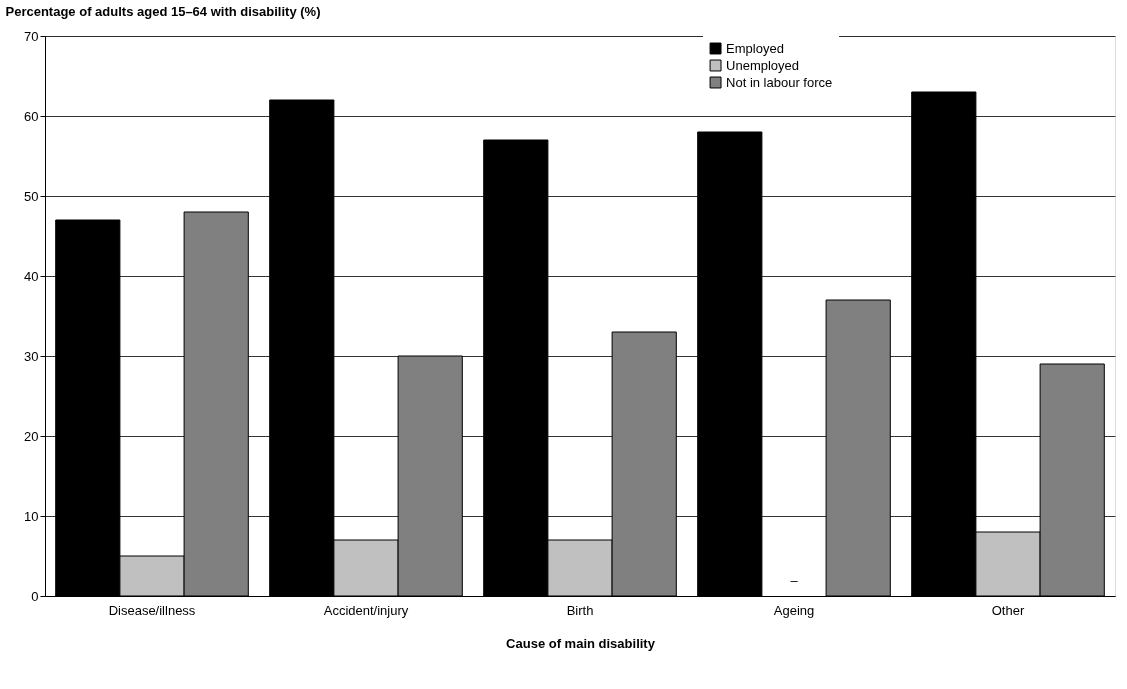 This screenshot has width=1127, height=689. What do you see at coordinates (779, 82) in the screenshot?
I see `legend-label: Not in labour force` at bounding box center [779, 82].